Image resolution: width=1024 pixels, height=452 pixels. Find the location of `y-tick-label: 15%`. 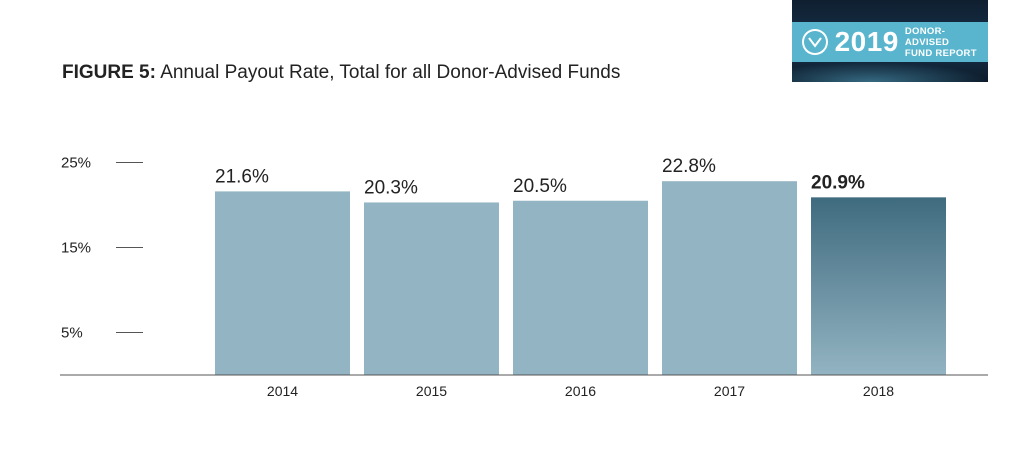

y-tick-label: 15% is located at coordinates (76, 248).